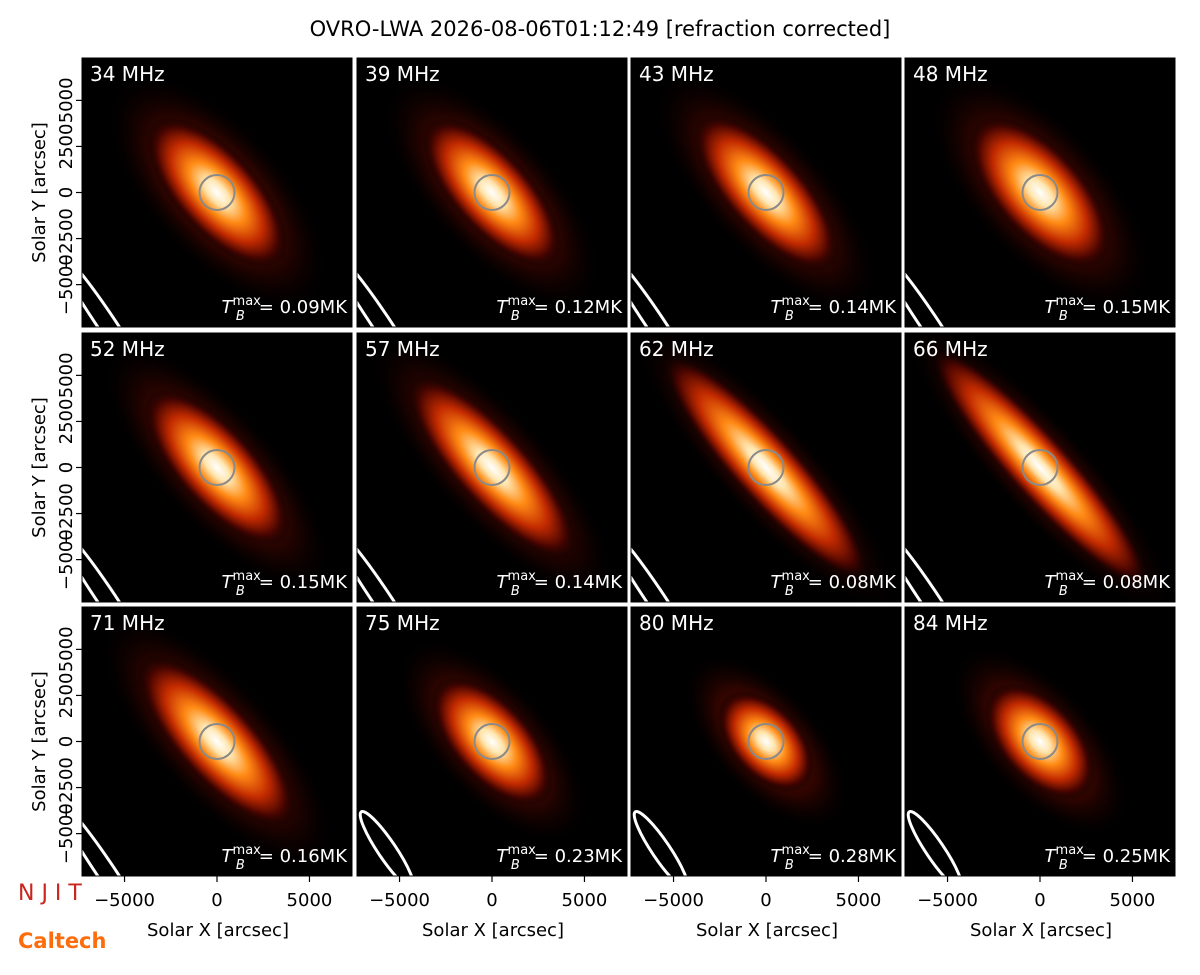 The height and width of the screenshot is (975, 1200). I want to click on y-tick-label: −2500, so click(66, 513).